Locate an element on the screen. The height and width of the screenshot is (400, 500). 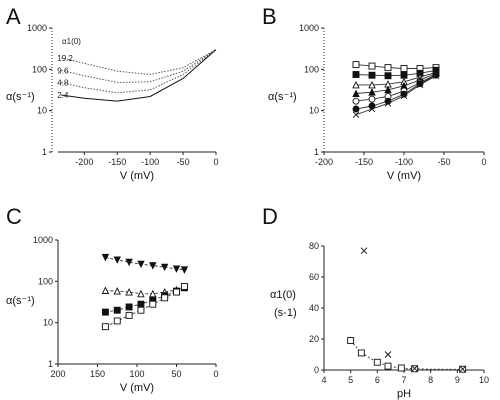
x-tick-label-d: 5 is located at coordinates (350, 380).